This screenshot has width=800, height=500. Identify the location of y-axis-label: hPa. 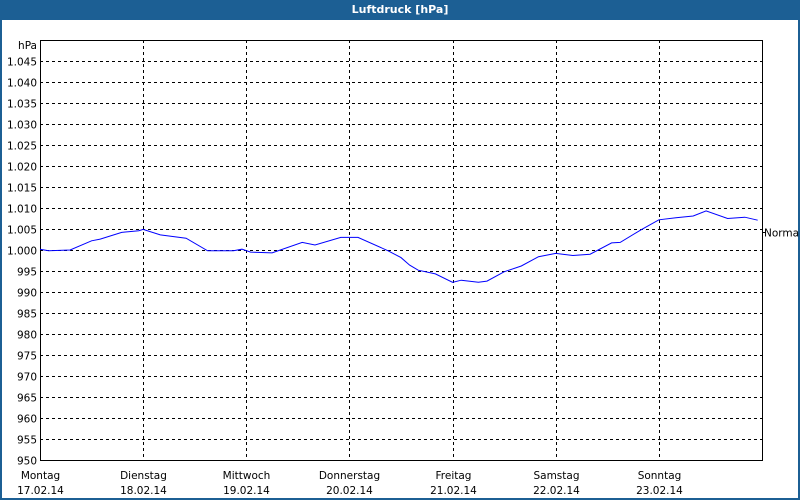
(27, 46).